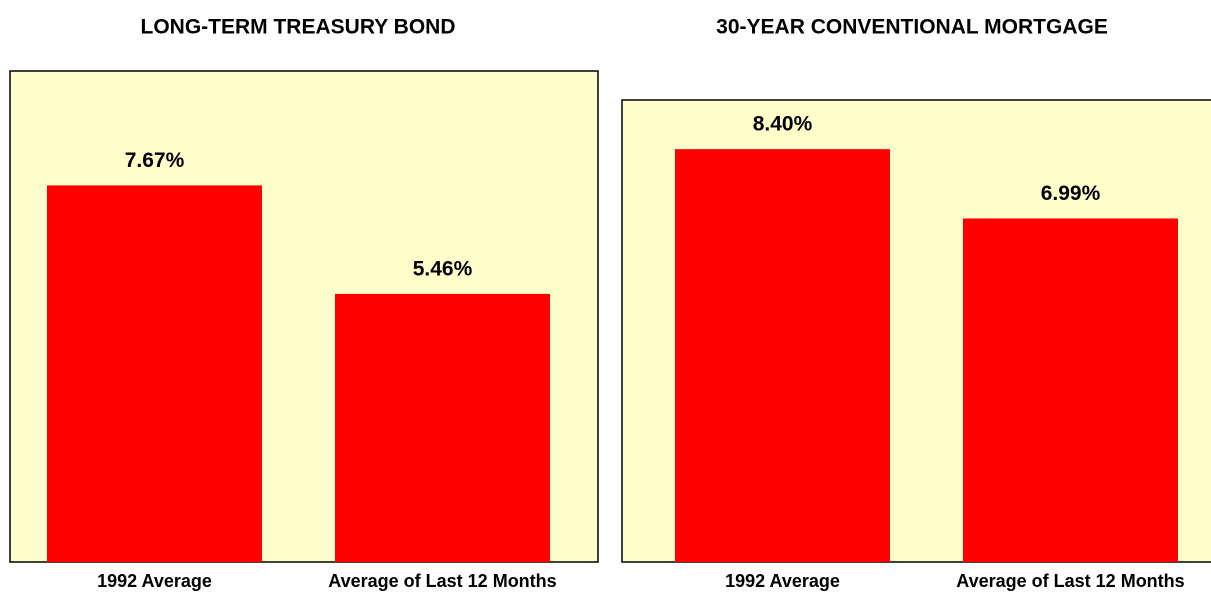 Image resolution: width=1211 pixels, height=598 pixels. I want to click on value-label: 5.46%, so click(443, 268).